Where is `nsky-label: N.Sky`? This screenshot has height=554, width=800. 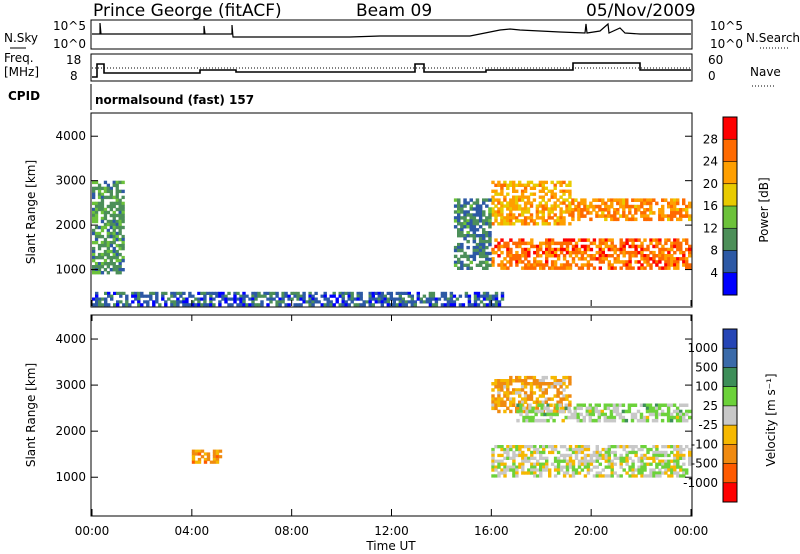
nsky-label: N.Sky is located at coordinates (21, 38).